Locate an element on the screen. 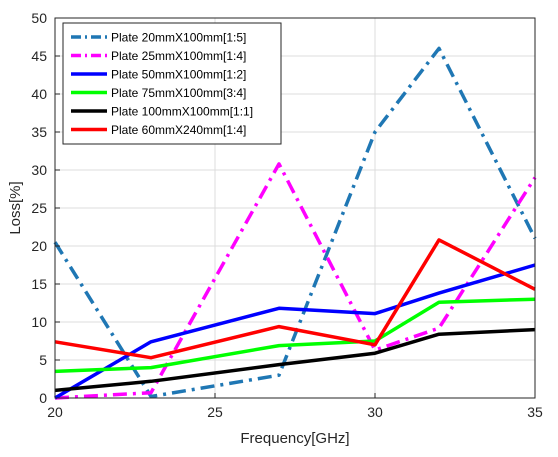 Image resolution: width=558 pixels, height=457 pixels. x-axis-label: Frequency[GHz] is located at coordinates (294, 438).